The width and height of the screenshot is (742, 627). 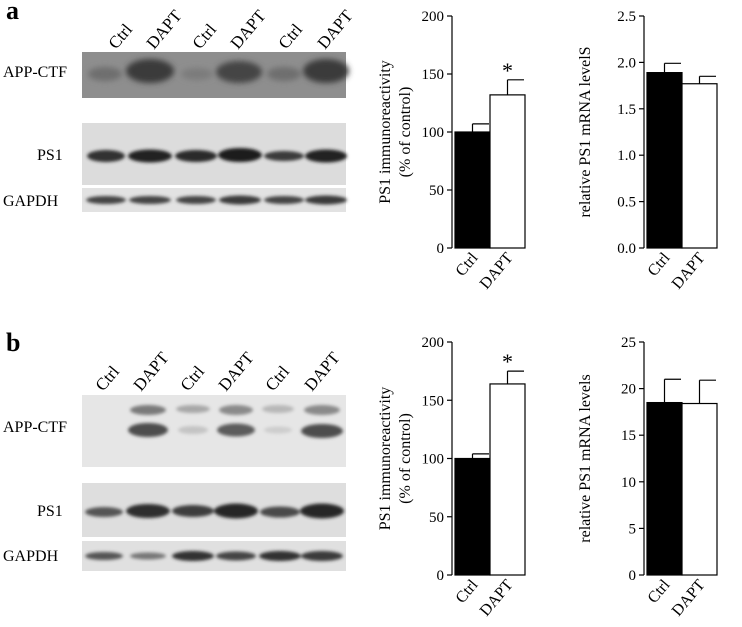 I want to click on y-tick-label: 20, so click(x=628, y=390).